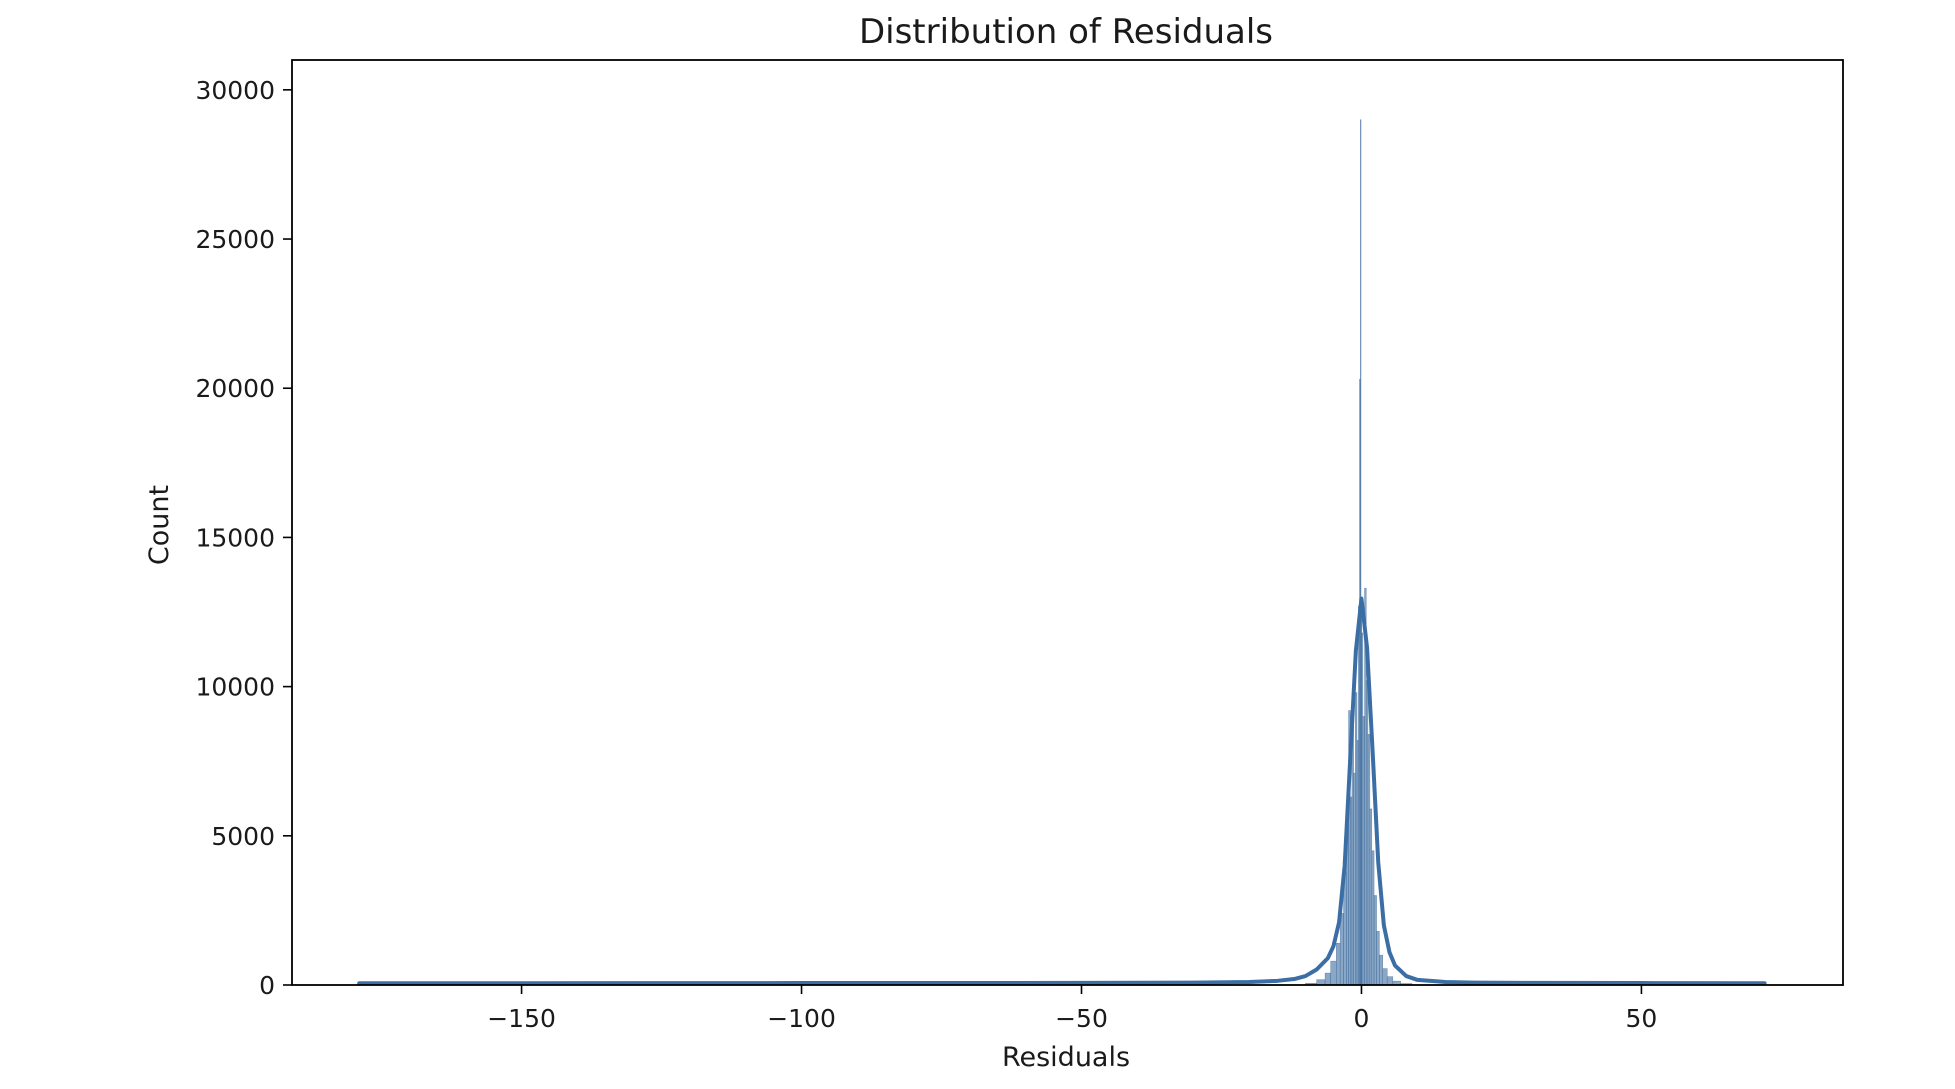 The image size is (1955, 1089). What do you see at coordinates (1066, 32) in the screenshot?
I see `chart-title: Distribution of Residuals` at bounding box center [1066, 32].